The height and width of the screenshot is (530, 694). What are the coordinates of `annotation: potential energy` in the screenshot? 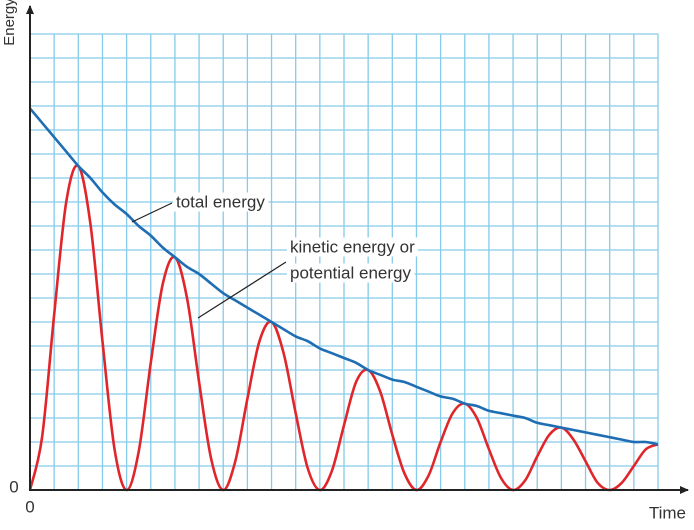 It's located at (350, 272).